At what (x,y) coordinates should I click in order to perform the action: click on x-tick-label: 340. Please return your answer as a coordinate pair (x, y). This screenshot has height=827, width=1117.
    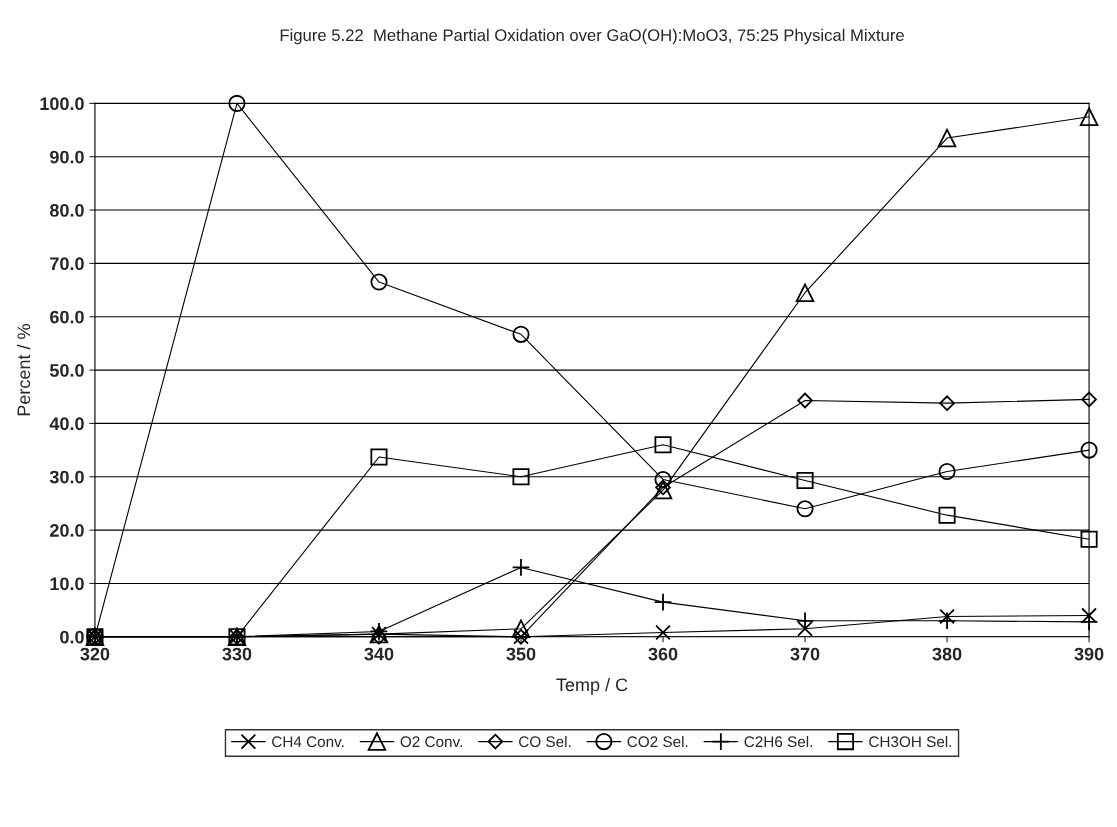
    Looking at the image, I should click on (379, 654).